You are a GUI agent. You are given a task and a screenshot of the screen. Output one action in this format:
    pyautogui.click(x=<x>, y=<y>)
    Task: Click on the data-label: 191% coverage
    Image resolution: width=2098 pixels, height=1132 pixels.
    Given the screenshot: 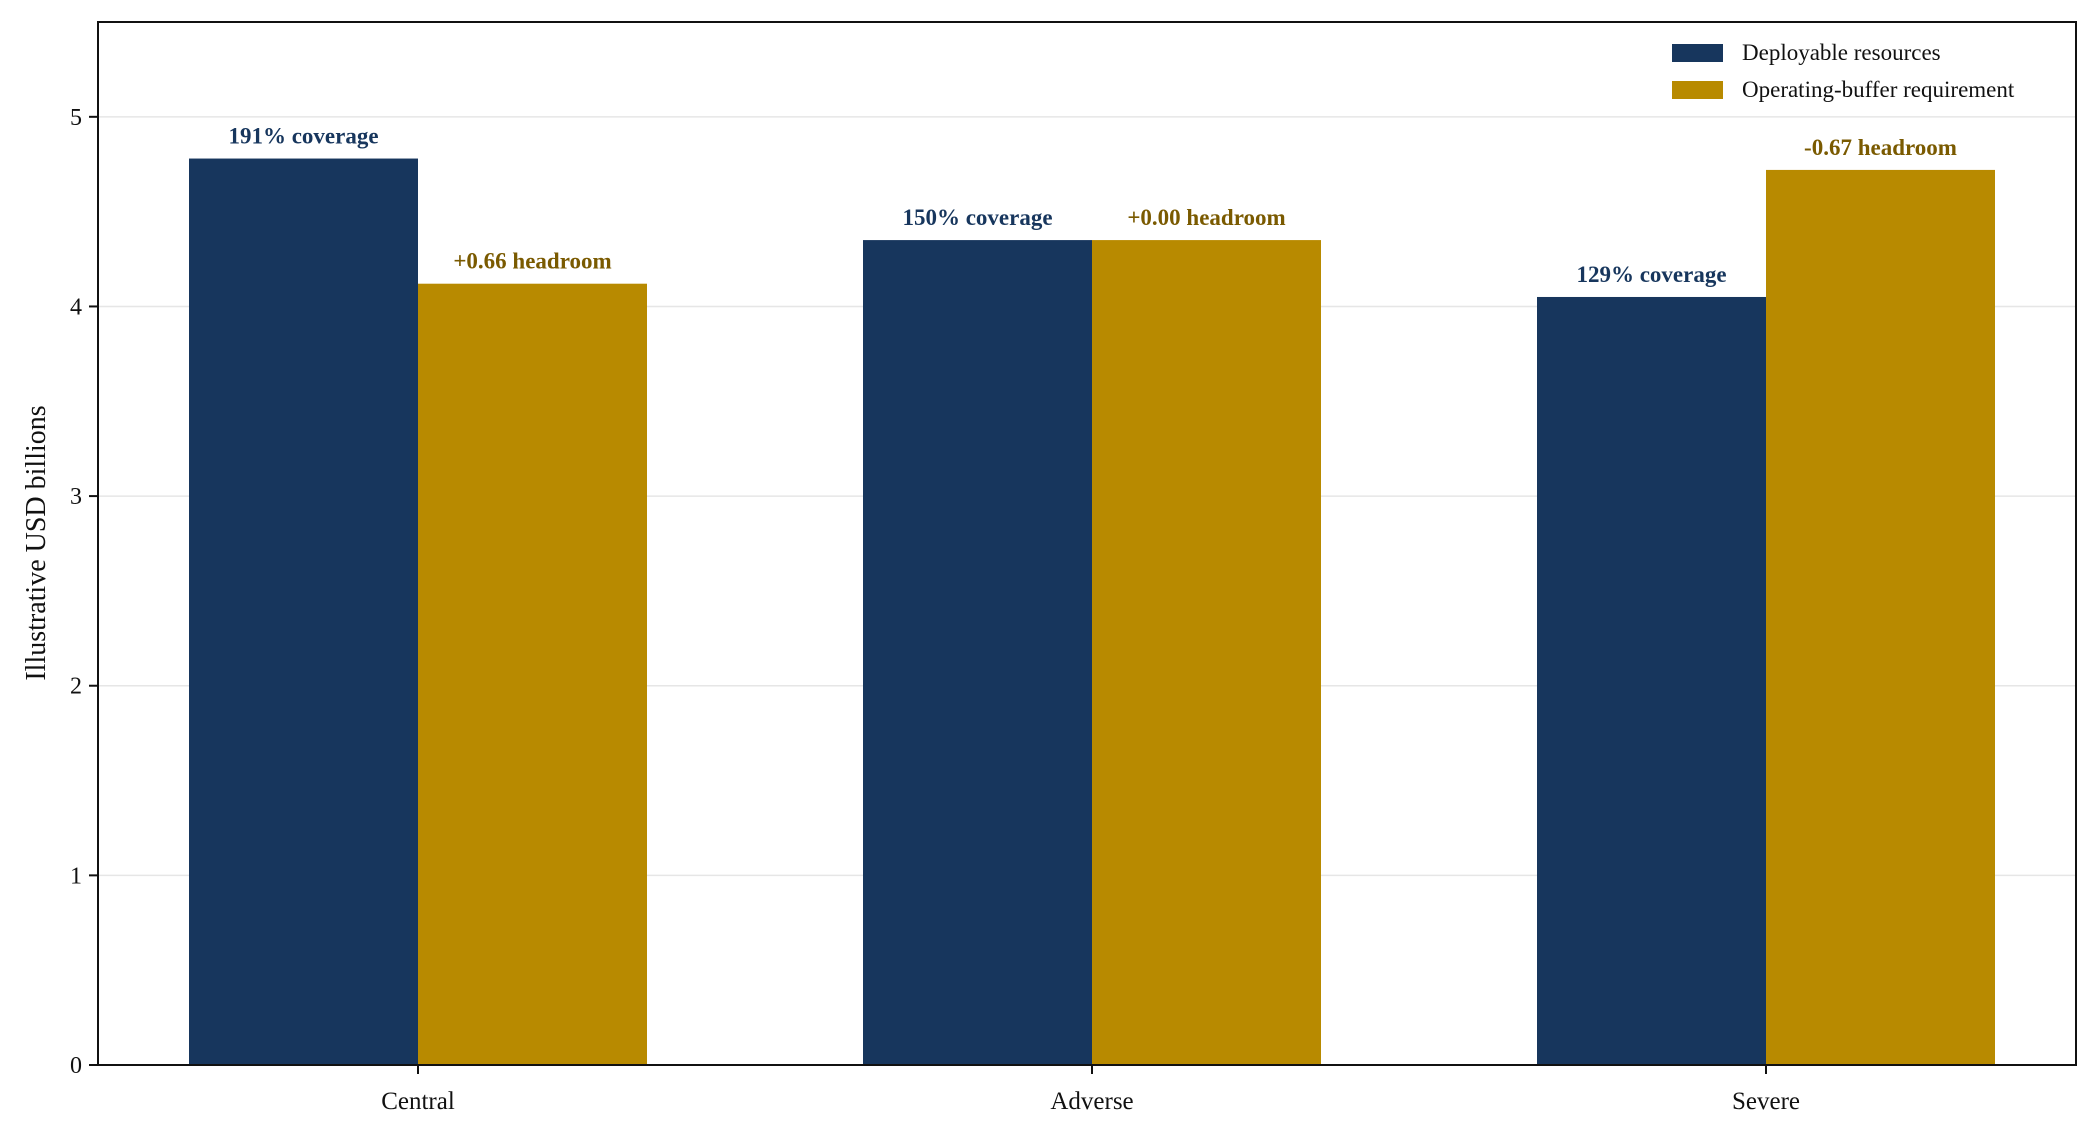 What is the action you would take?
    pyautogui.click(x=303, y=136)
    